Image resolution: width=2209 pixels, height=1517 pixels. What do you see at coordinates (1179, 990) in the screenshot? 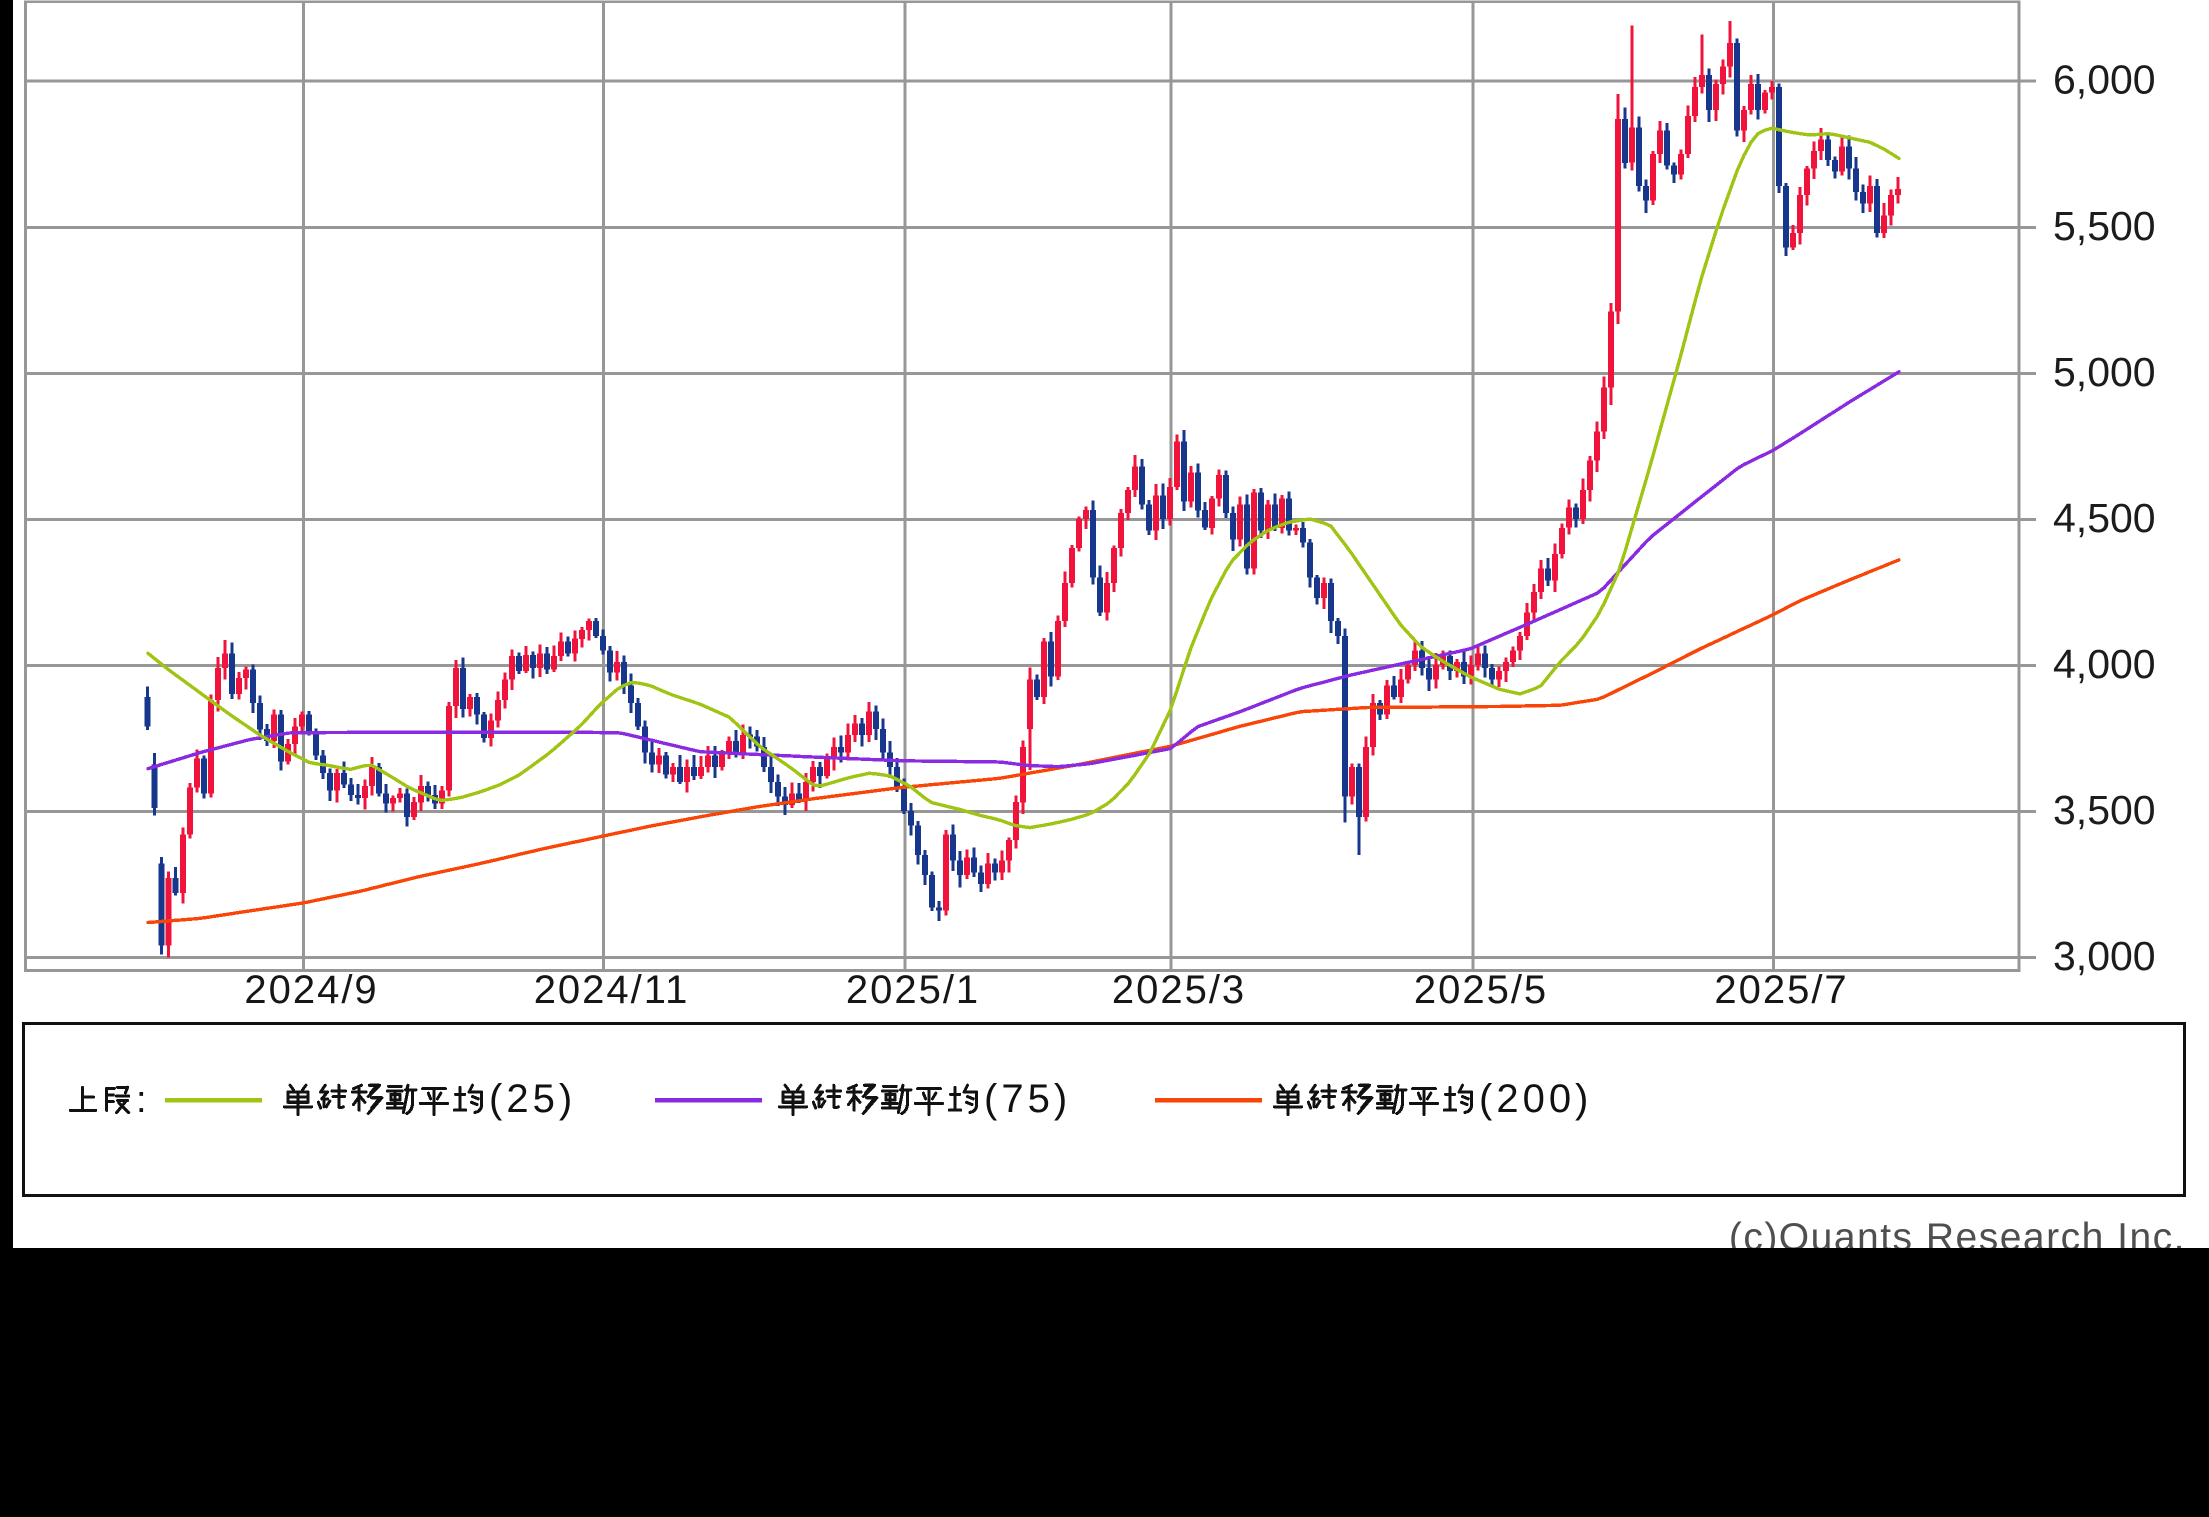
I see `svg-text: 2025/3` at bounding box center [1179, 990].